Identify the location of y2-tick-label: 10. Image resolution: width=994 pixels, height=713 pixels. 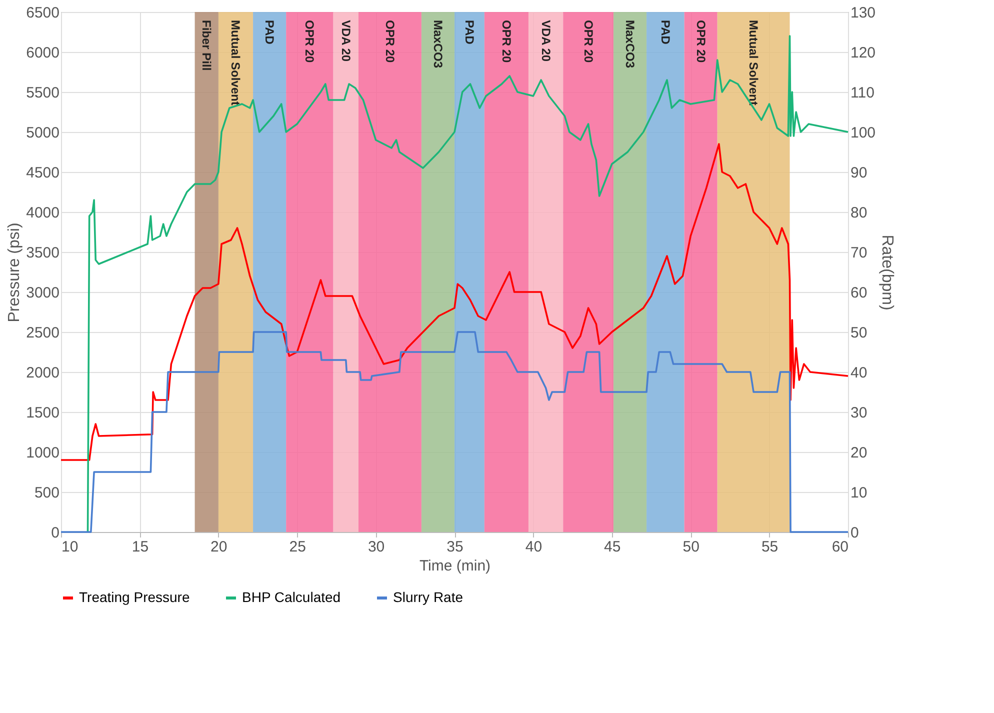
(859, 493).